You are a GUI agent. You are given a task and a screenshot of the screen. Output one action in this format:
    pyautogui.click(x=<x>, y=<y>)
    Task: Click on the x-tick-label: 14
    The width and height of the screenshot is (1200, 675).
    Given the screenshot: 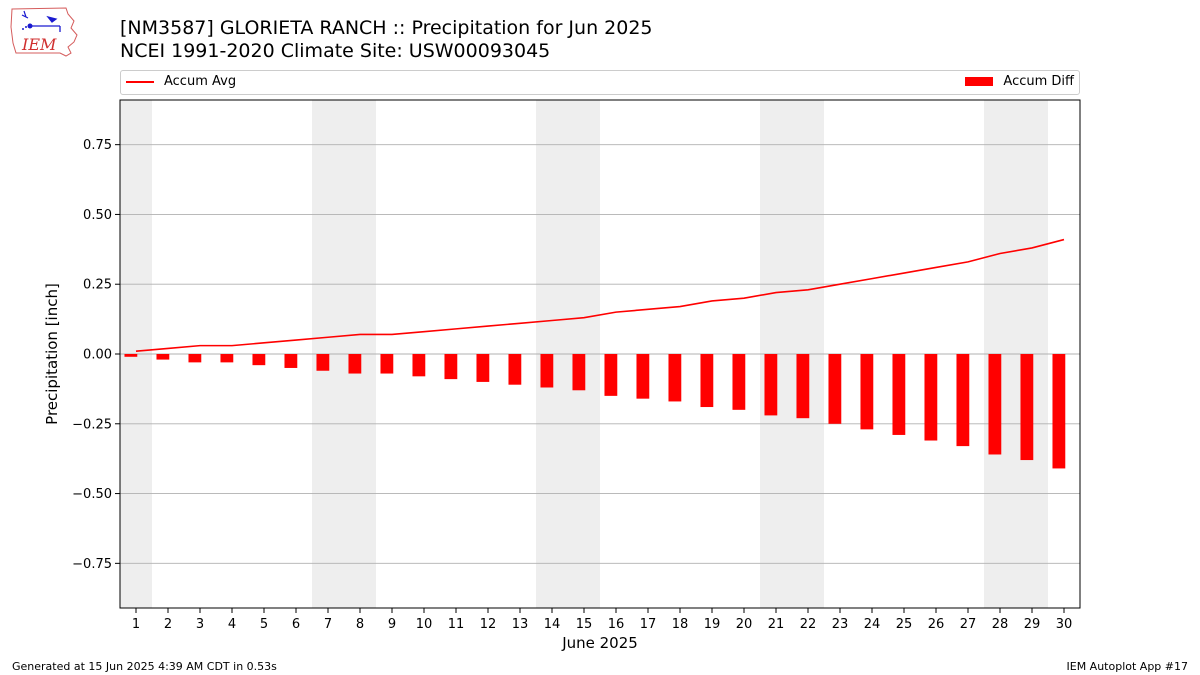 What is the action you would take?
    pyautogui.click(x=552, y=624)
    